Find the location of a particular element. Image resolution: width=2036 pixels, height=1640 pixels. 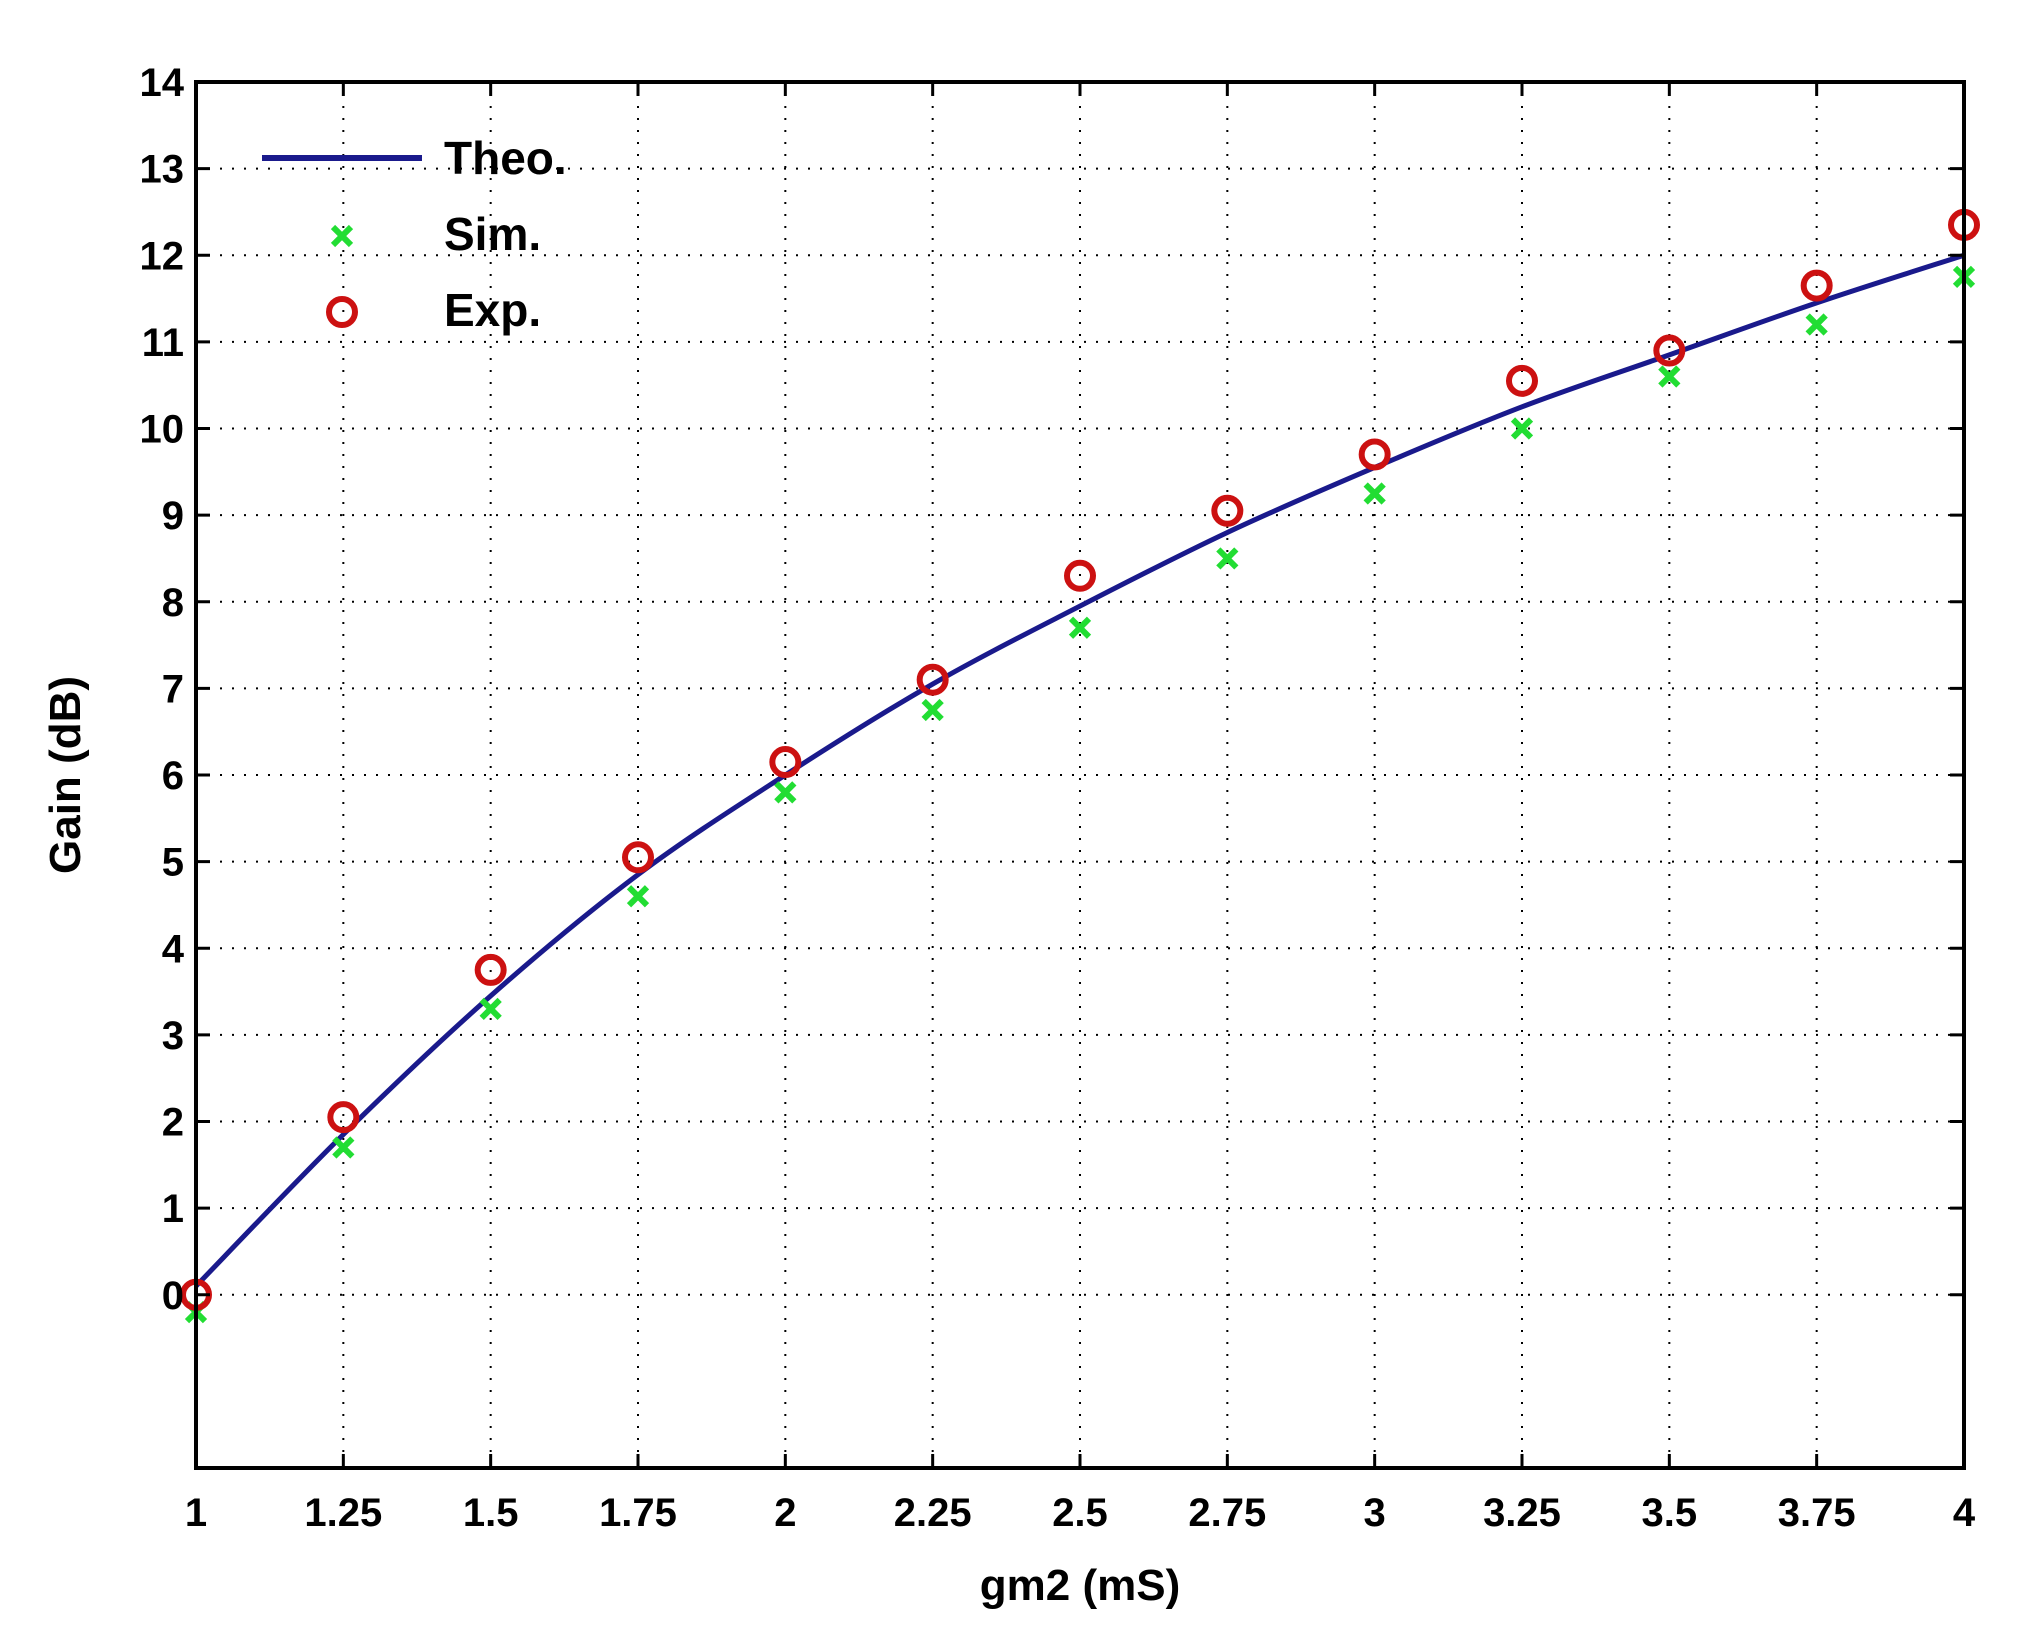

y-tick-label: 10 is located at coordinates (162, 430).